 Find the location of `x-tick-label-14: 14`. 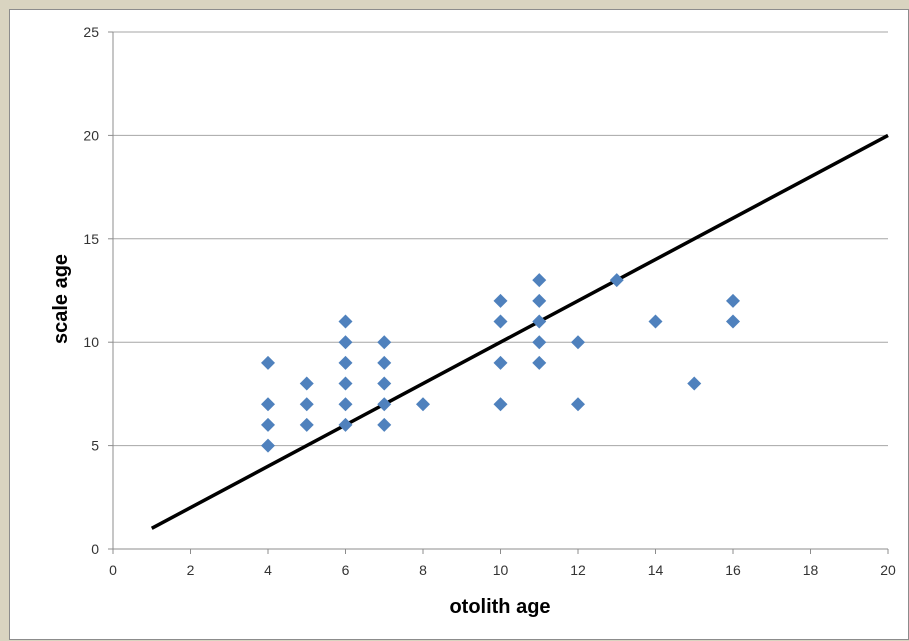

x-tick-label-14: 14 is located at coordinates (656, 570).